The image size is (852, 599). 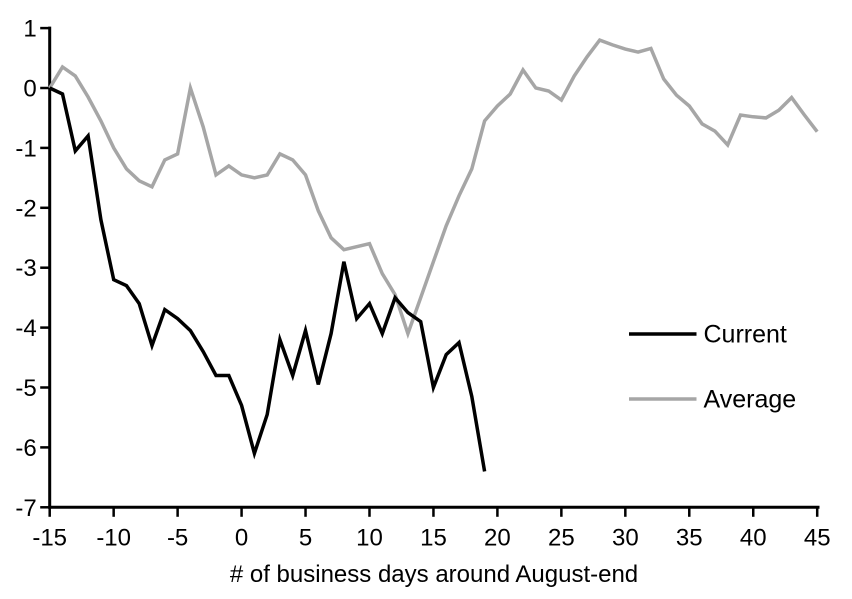 What do you see at coordinates (25, 388) in the screenshot?
I see `y-tick-label: -5` at bounding box center [25, 388].